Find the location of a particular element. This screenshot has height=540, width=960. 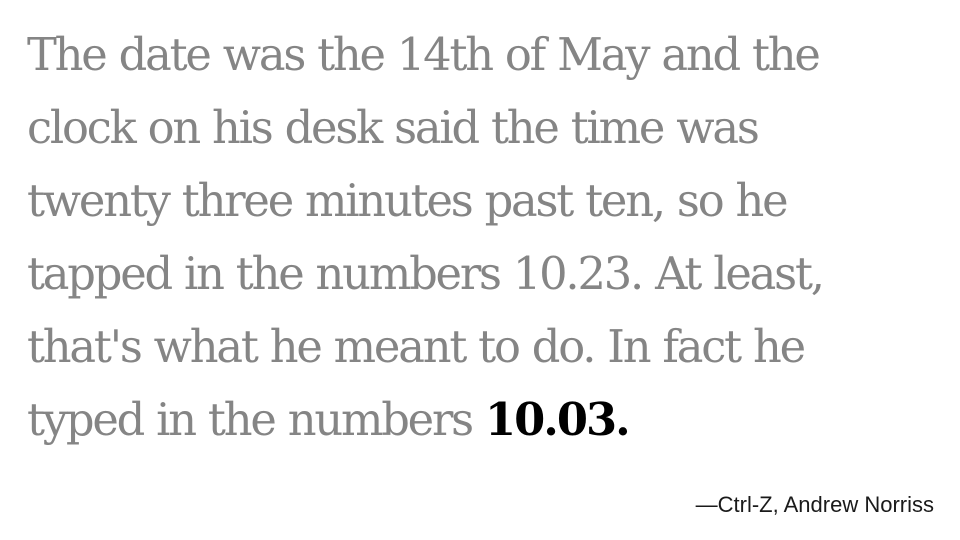

quote-line-6: typed in the numbers 10.03. is located at coordinates (479, 419).